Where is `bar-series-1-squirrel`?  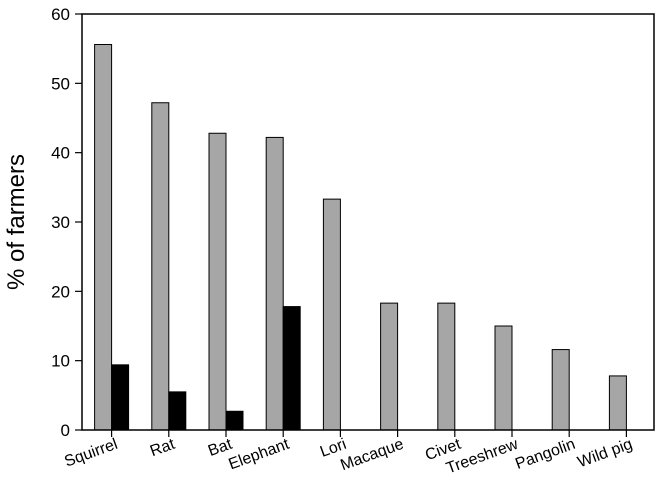 bar-series-1-squirrel is located at coordinates (103, 237).